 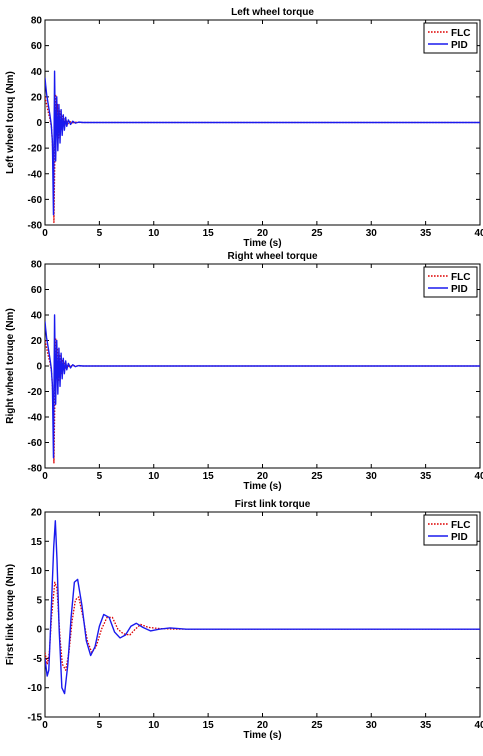 What do you see at coordinates (37, 542) in the screenshot?
I see `y-tick-label: 15` at bounding box center [37, 542].